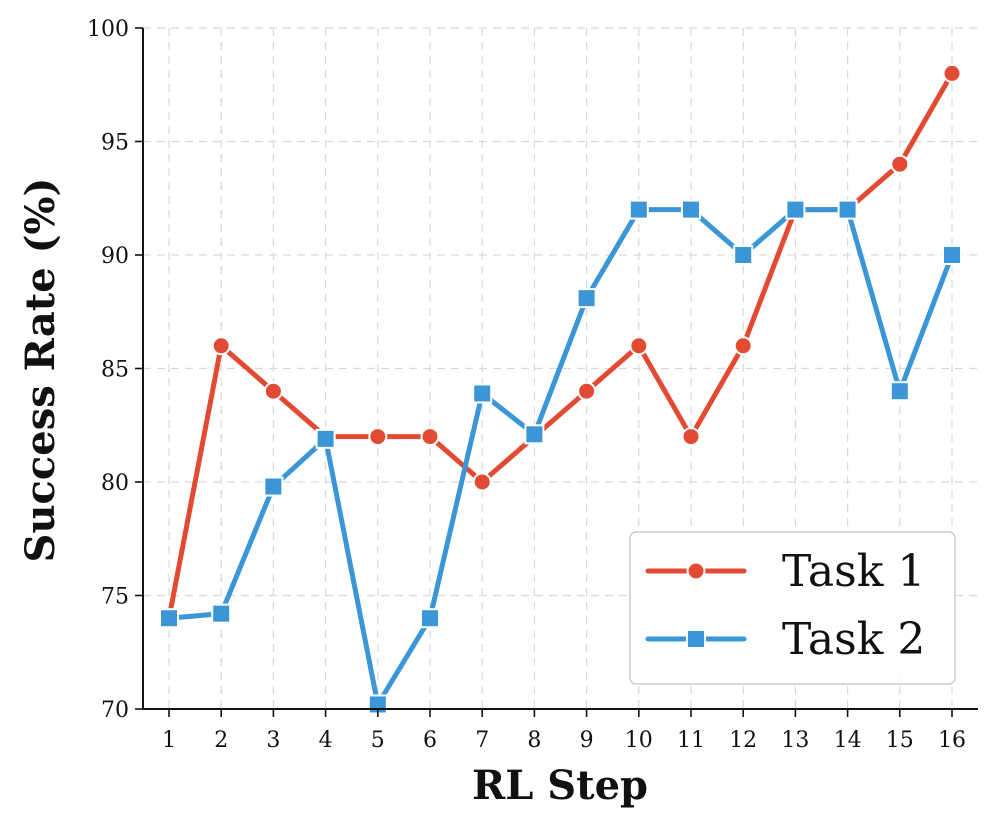  I want to click on x-tick-label: 3, so click(273, 740).